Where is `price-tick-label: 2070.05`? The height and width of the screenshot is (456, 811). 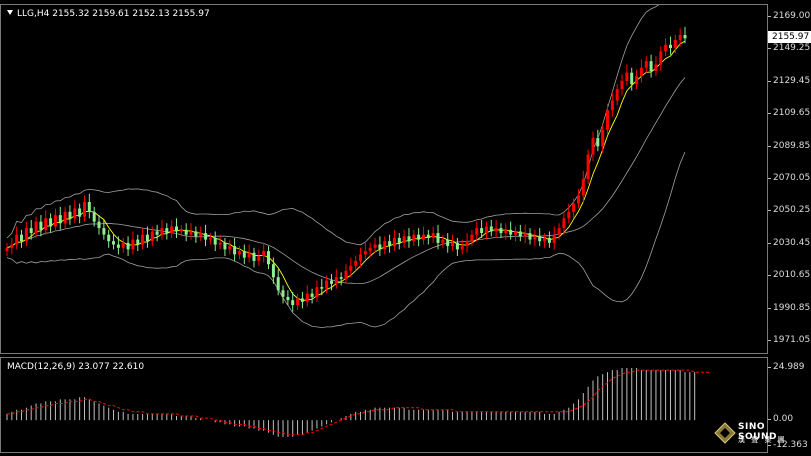 price-tick-label: 2070.05 is located at coordinates (792, 177).